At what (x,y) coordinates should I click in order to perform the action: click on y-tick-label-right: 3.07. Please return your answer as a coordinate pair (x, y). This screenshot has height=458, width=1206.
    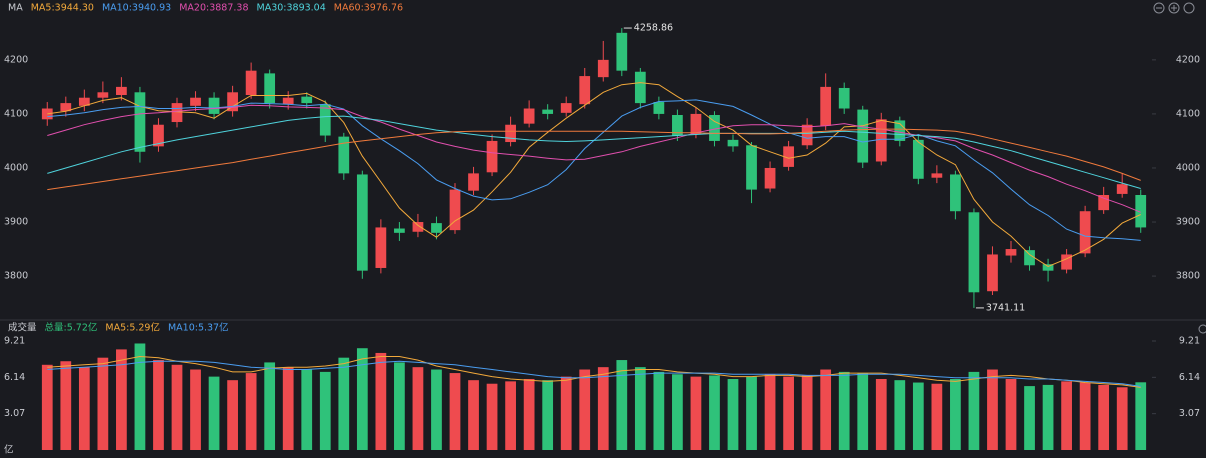
    Looking at the image, I should click on (1189, 413).